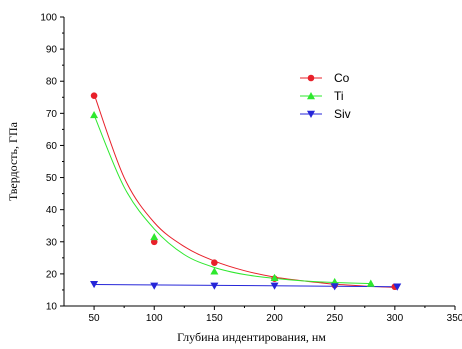 The width and height of the screenshot is (462, 349). I want to click on series-siv-curve, so click(246, 285).